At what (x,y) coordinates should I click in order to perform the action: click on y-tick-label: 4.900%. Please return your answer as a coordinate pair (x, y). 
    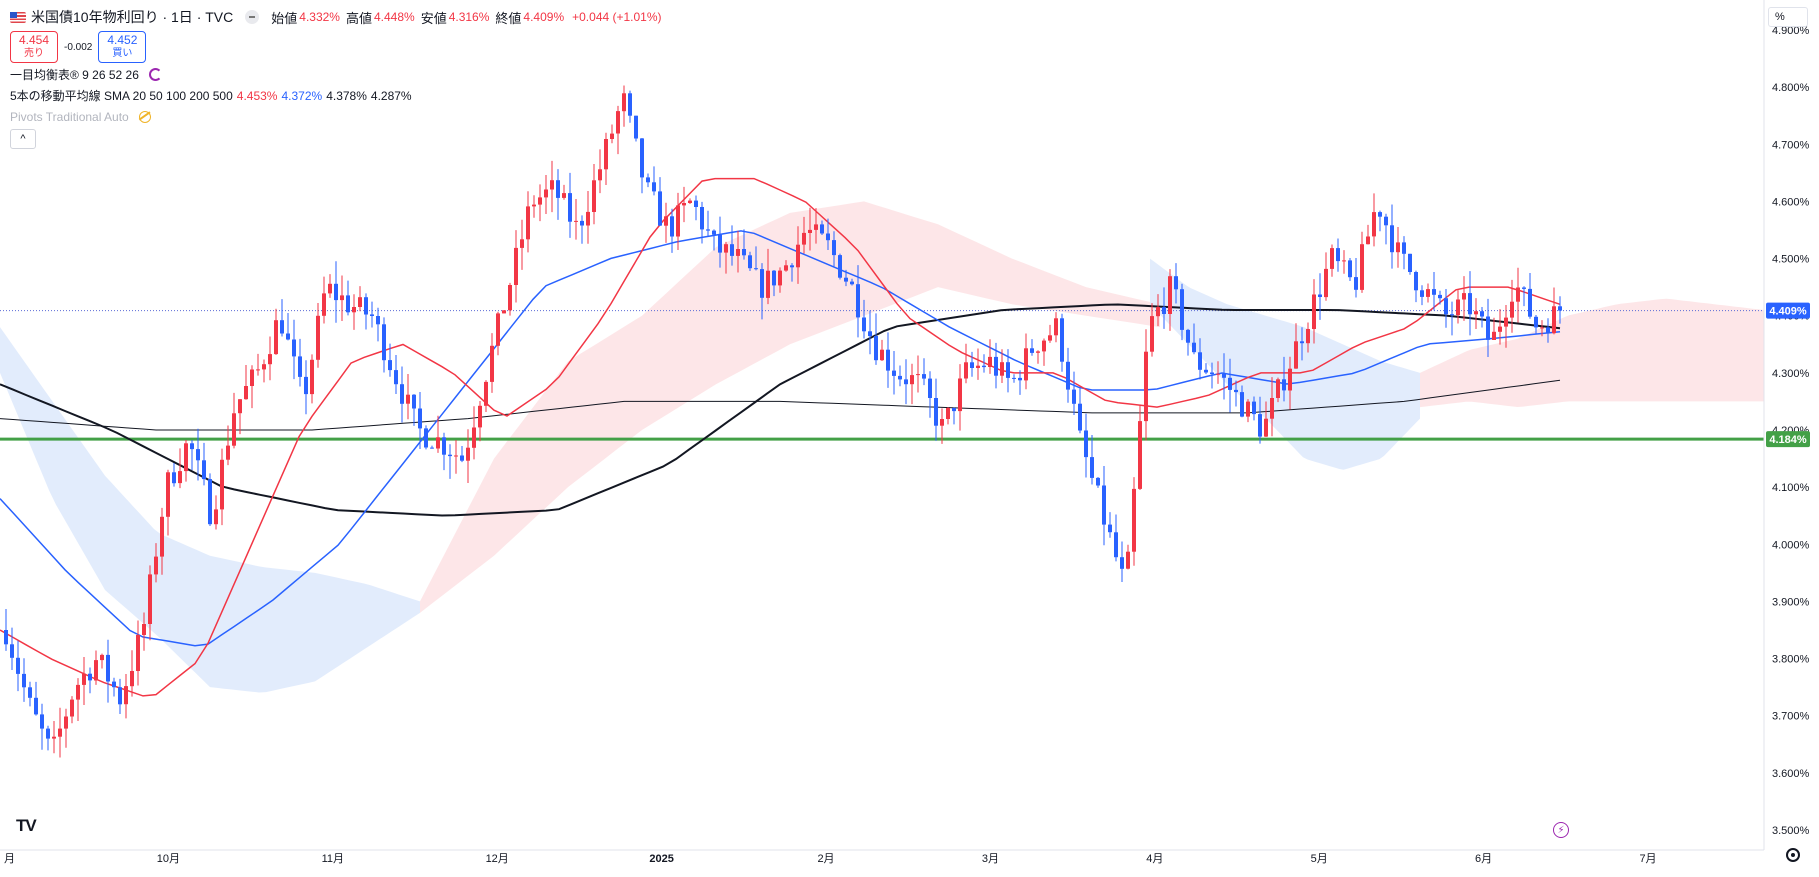
    Looking at the image, I should click on (1791, 31).